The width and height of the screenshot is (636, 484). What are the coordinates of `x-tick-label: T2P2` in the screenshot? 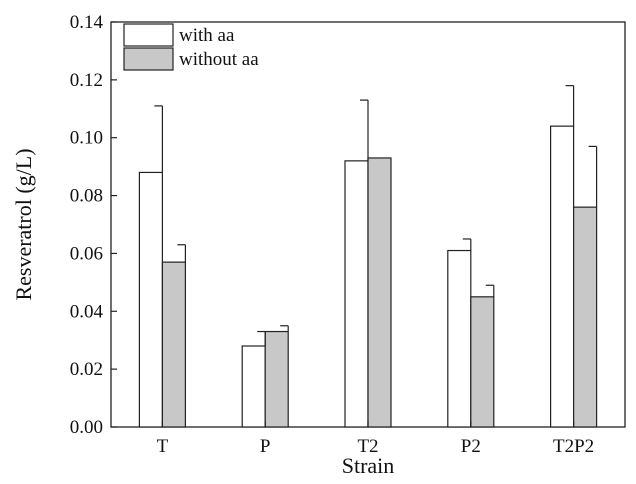 It's located at (573, 446).